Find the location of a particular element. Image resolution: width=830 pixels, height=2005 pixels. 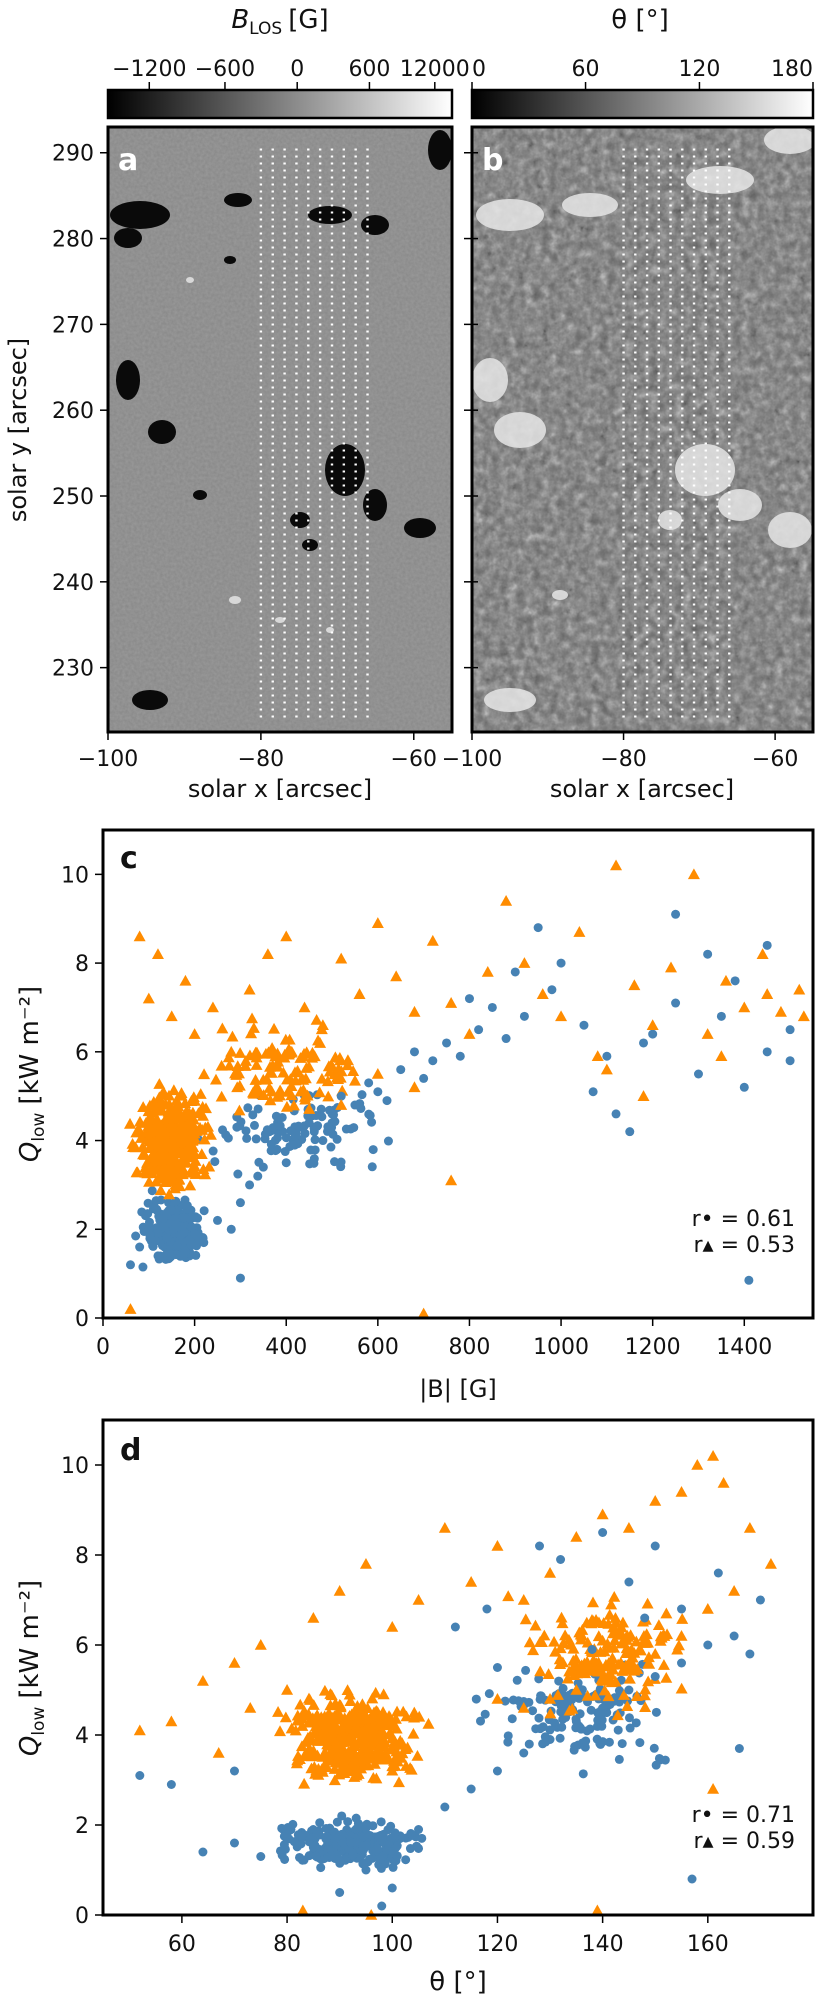

panel-c-ytick-label: 8 is located at coordinates (82, 964).